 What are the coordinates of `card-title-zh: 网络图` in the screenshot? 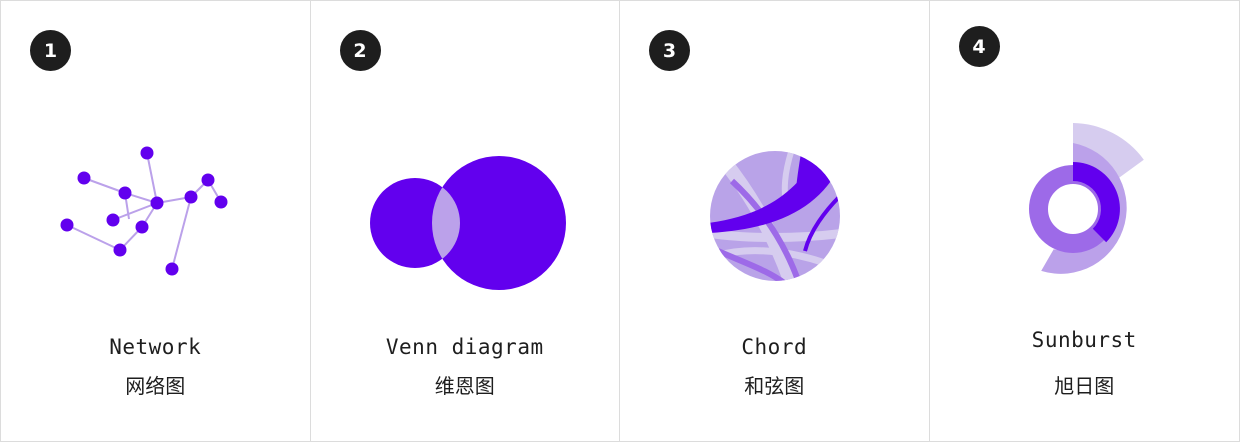 It's located at (155, 386).